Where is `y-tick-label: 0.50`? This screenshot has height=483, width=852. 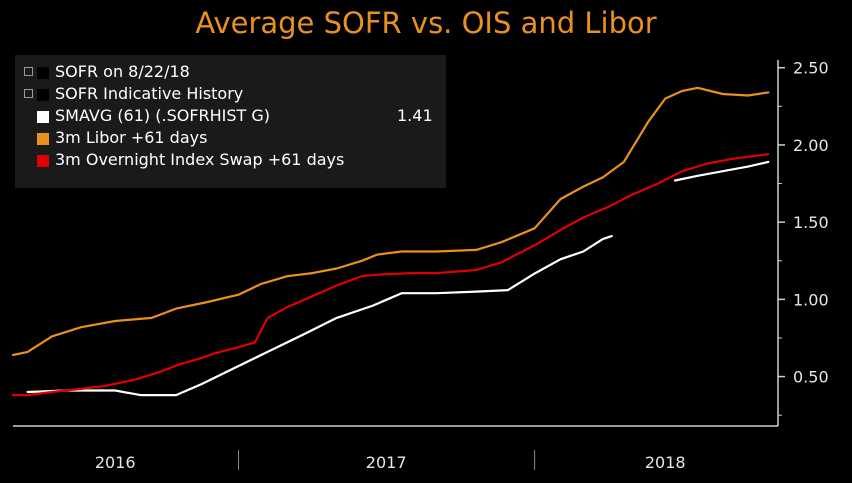 y-tick-label: 0.50 is located at coordinates (811, 377).